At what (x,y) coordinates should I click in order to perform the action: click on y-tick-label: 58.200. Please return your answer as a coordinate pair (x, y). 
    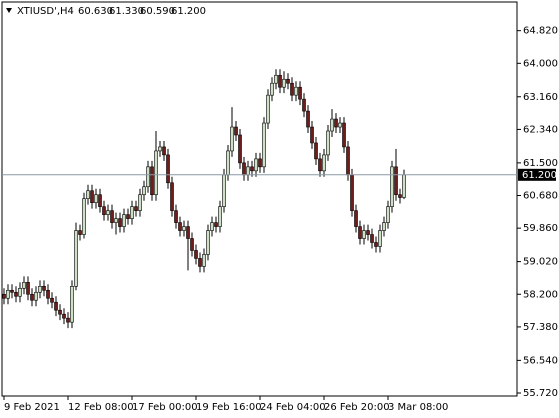
    Looking at the image, I should click on (540, 294).